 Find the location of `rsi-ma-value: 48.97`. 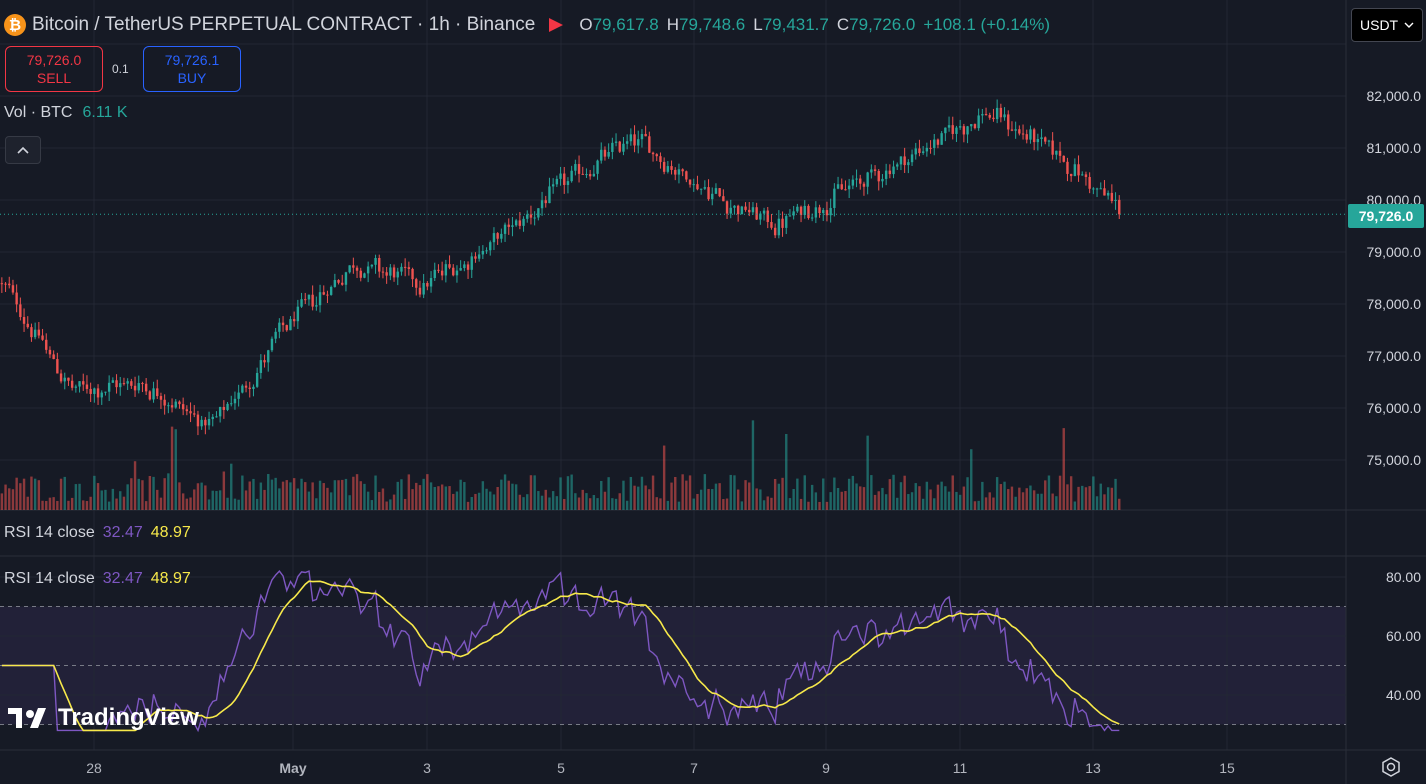

rsi-ma-value: 48.97 is located at coordinates (170, 532).